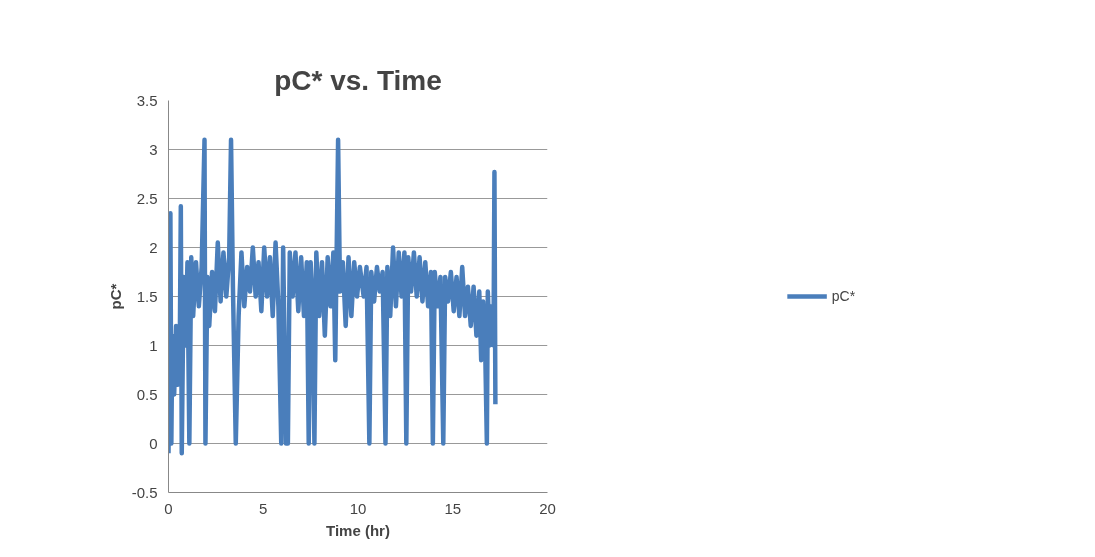 The width and height of the screenshot is (1095, 557). I want to click on y-tick-label: 2, so click(153, 247).